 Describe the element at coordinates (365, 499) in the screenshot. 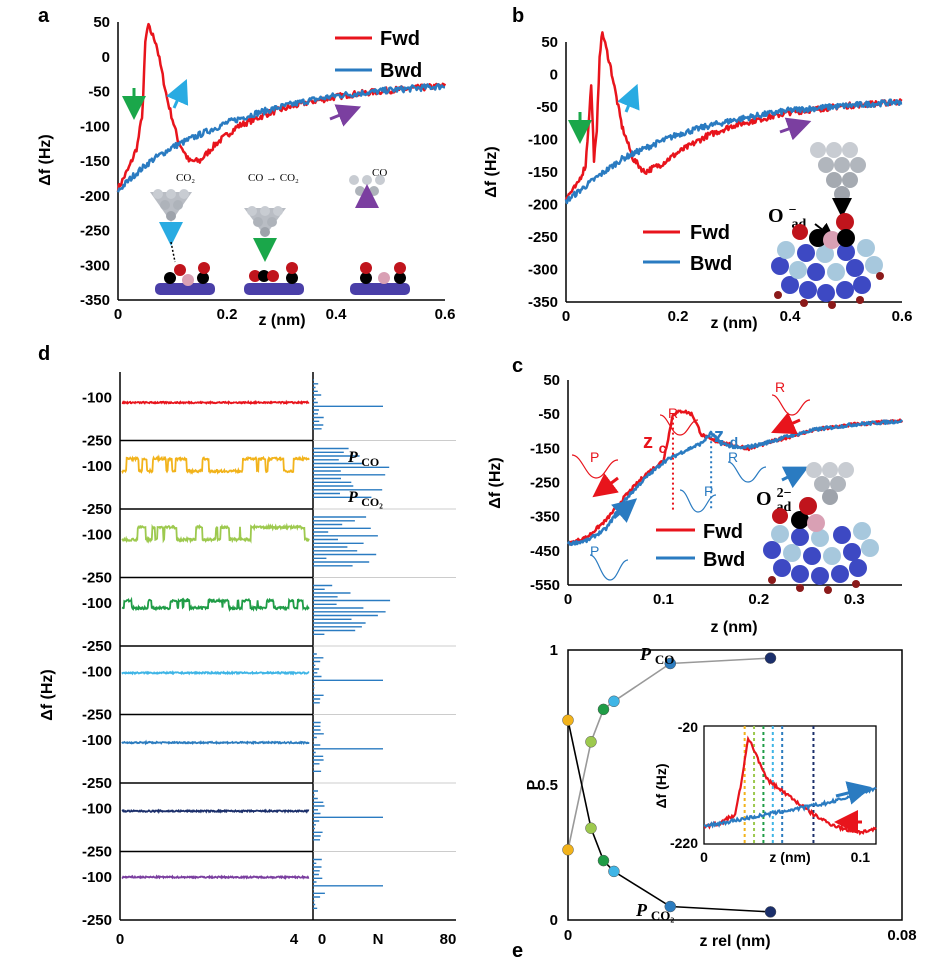

I see `svg-text: P CO₂` at that location.